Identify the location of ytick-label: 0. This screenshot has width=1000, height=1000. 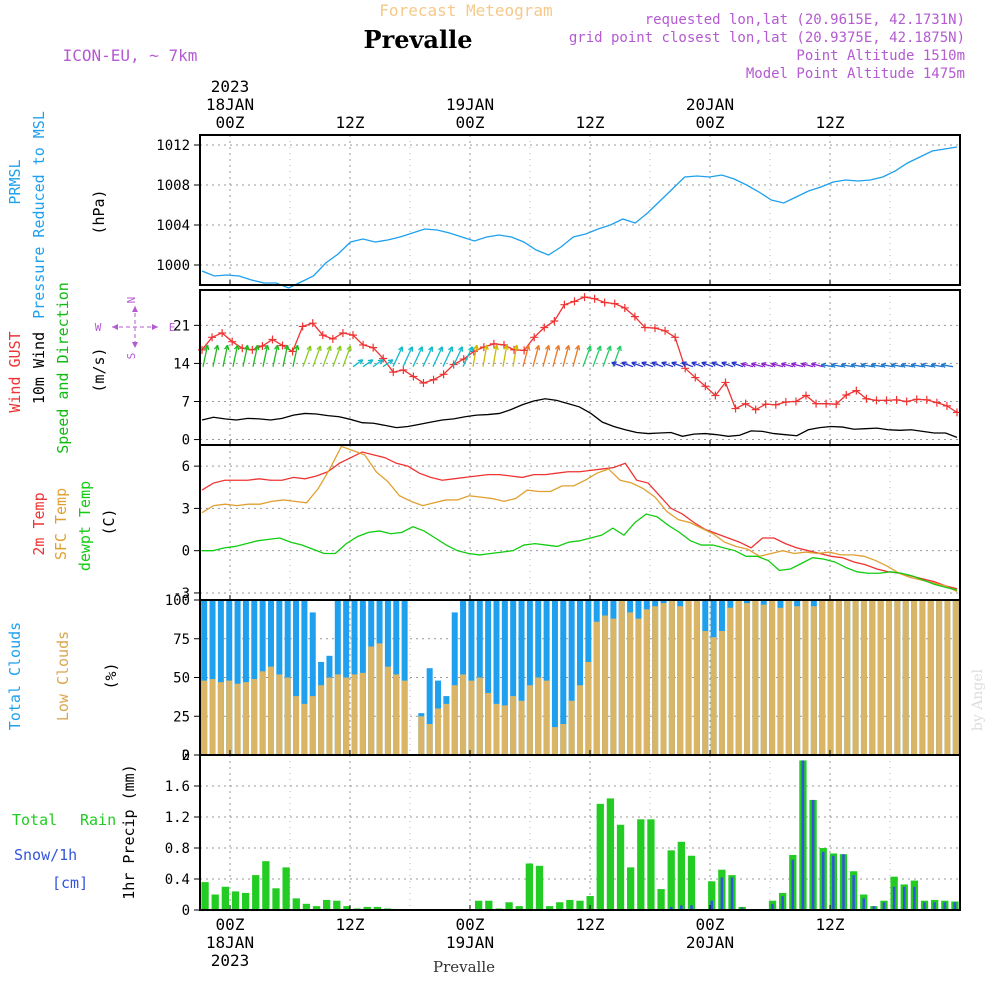
(186, 911).